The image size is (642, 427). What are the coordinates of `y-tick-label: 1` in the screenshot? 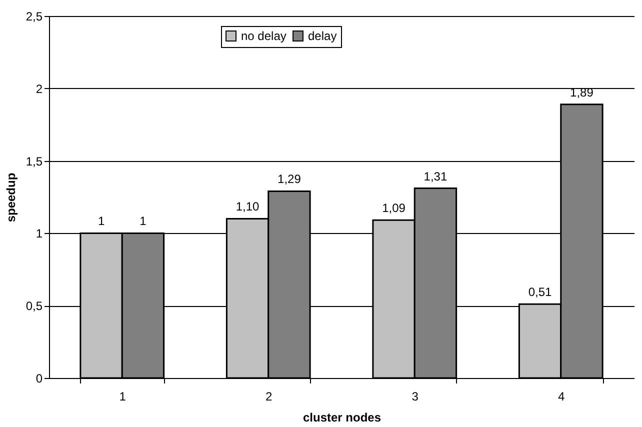 It's located at (39, 233).